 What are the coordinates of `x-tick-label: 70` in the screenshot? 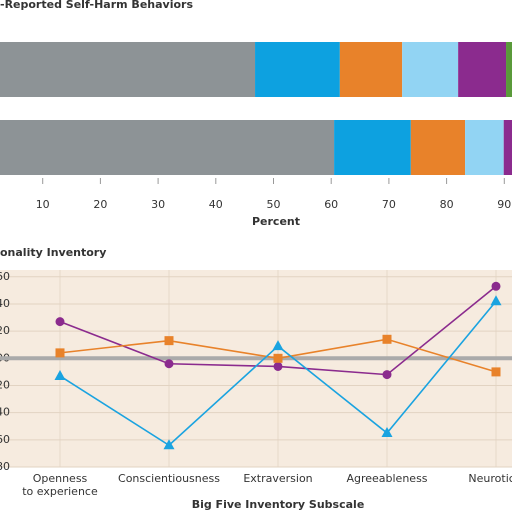 It's located at (389, 204).